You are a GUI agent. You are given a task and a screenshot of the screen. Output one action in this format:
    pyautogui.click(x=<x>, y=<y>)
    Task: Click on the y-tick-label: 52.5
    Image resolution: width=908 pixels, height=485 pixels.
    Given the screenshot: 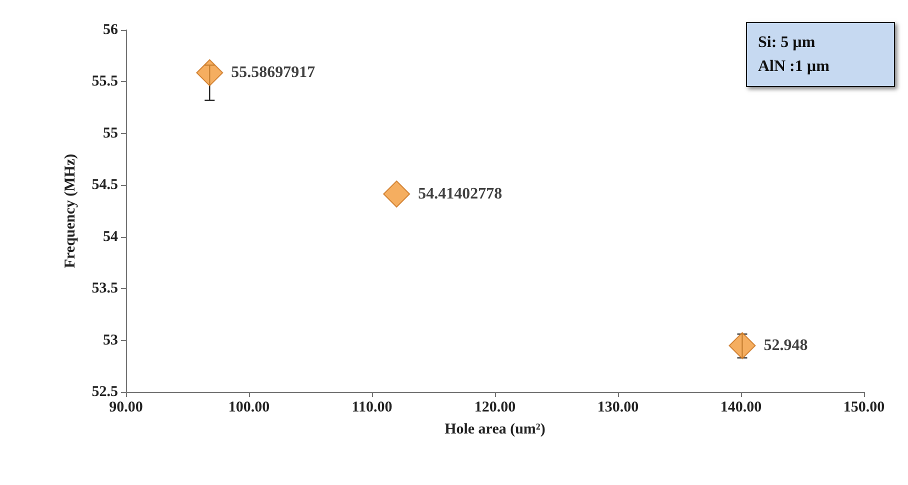 What is the action you would take?
    pyautogui.click(x=105, y=392)
    